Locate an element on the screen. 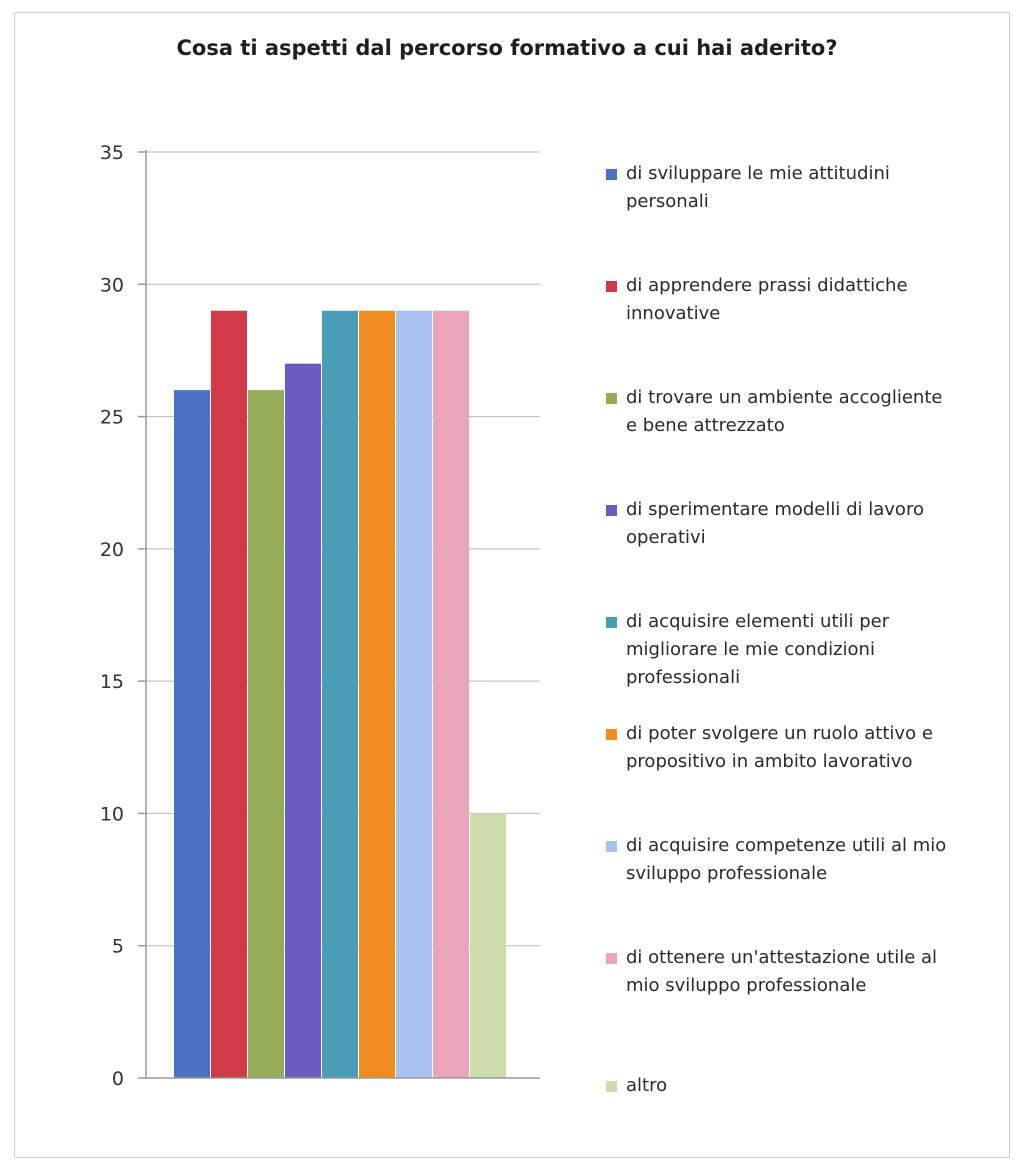  legend-label-line: migliorare le mie condizioni is located at coordinates (750, 649).